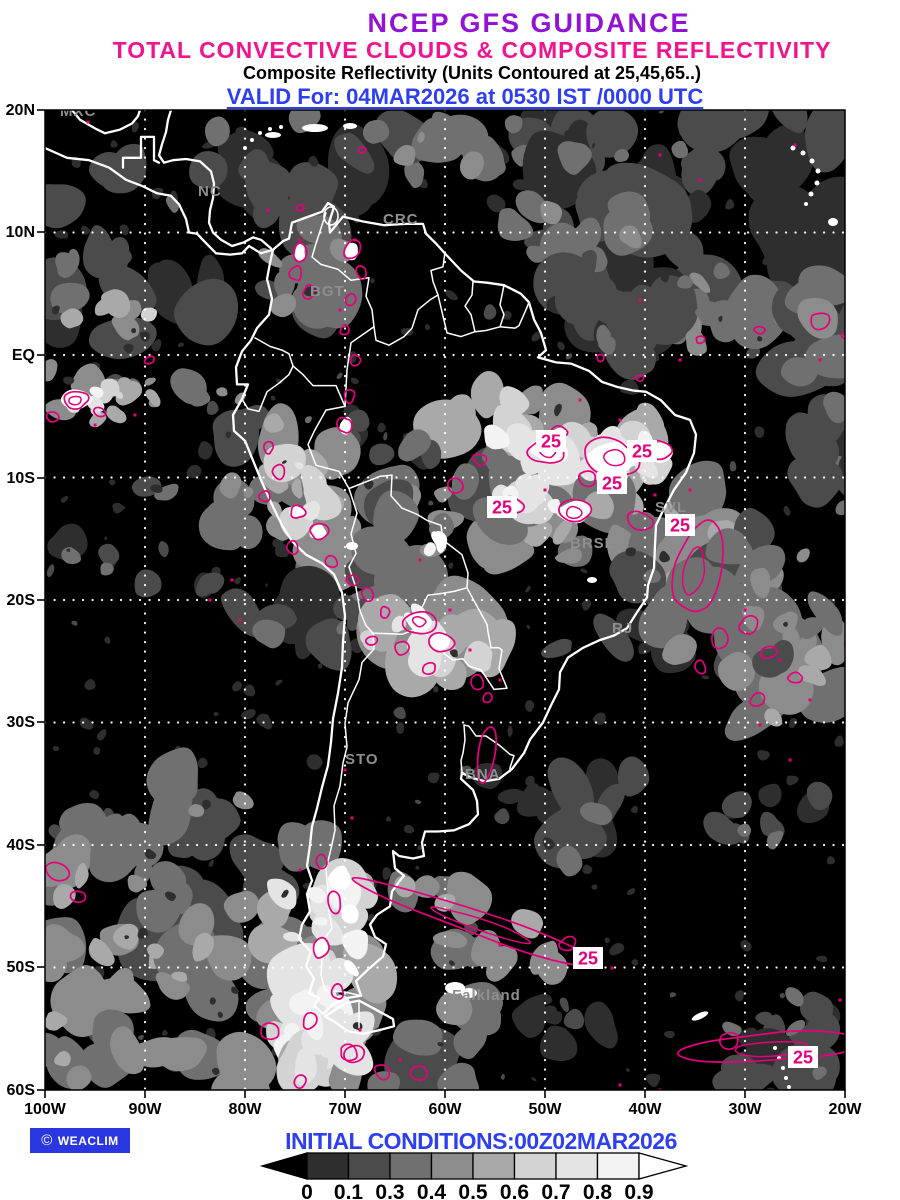 The image size is (900, 1200). Describe the element at coordinates (622, 628) in the screenshot. I see `city-label: RJ` at that location.